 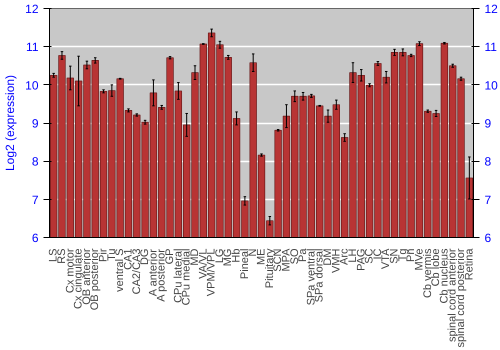 I want to click on y2-tick-label: 6, so click(x=488, y=238).